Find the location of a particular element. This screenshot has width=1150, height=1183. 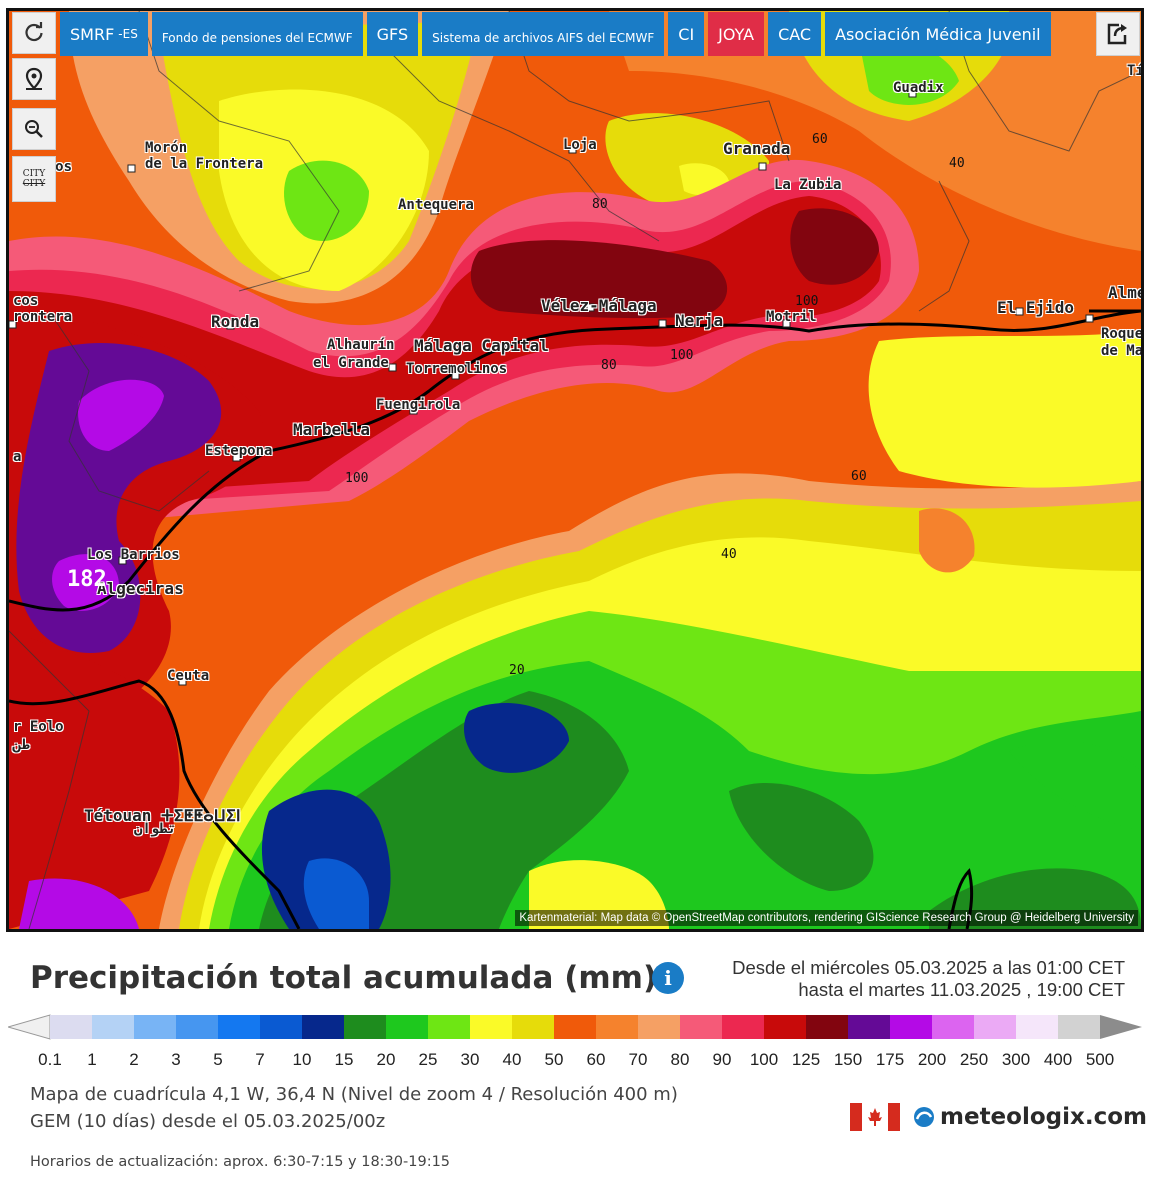

place-label: Marbella is located at coordinates (332, 429).